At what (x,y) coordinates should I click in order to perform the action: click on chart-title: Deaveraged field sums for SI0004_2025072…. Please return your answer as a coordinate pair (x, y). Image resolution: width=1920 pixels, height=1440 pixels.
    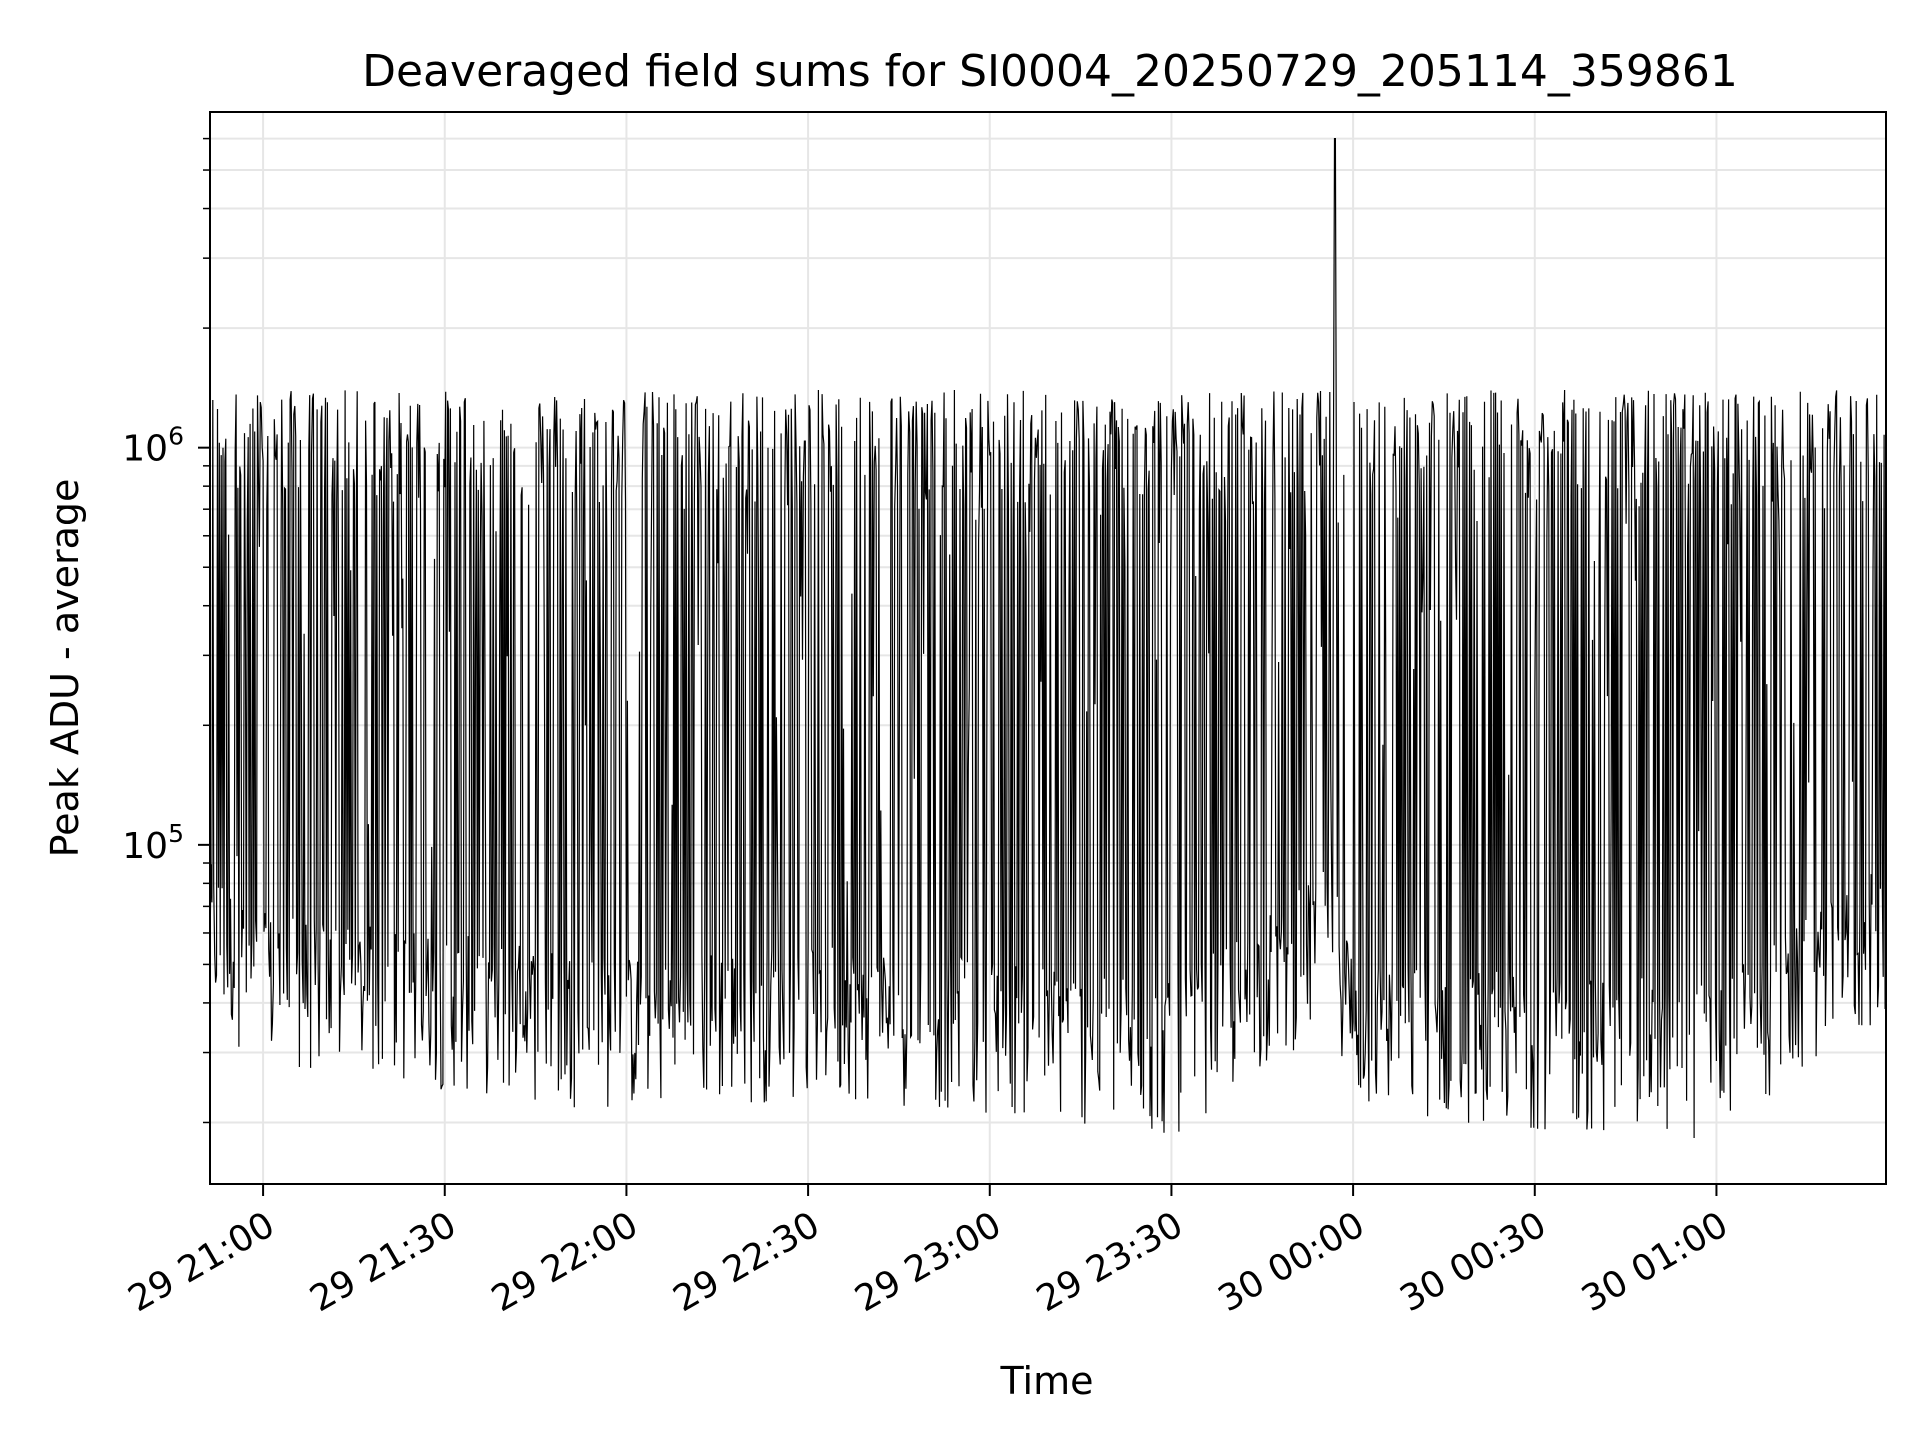
    Looking at the image, I should click on (1050, 71).